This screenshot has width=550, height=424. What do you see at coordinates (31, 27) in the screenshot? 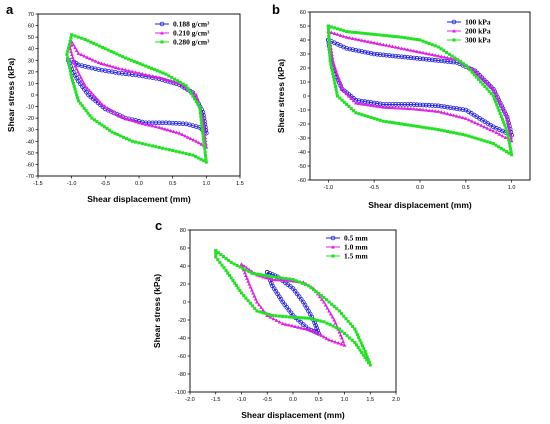
I see `y-tick-label: 60` at bounding box center [31, 27].